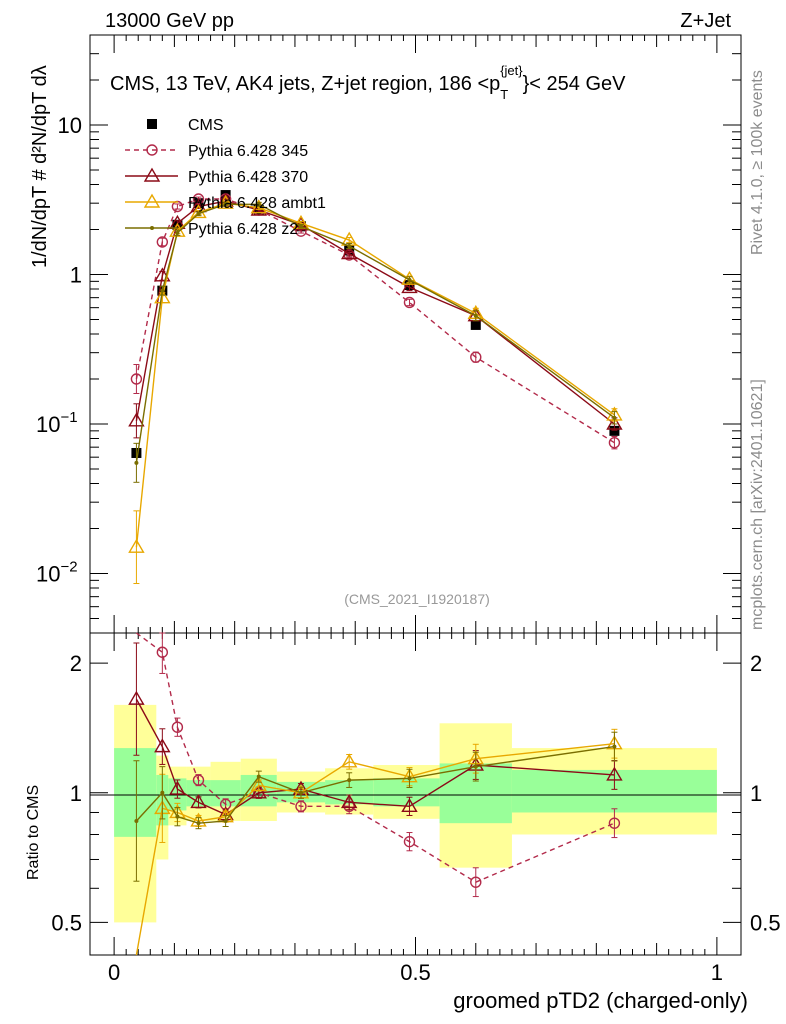  I want to click on mcplots-label: mcplots.cern.ch [arXiv:2401.10621], so click(757, 504).